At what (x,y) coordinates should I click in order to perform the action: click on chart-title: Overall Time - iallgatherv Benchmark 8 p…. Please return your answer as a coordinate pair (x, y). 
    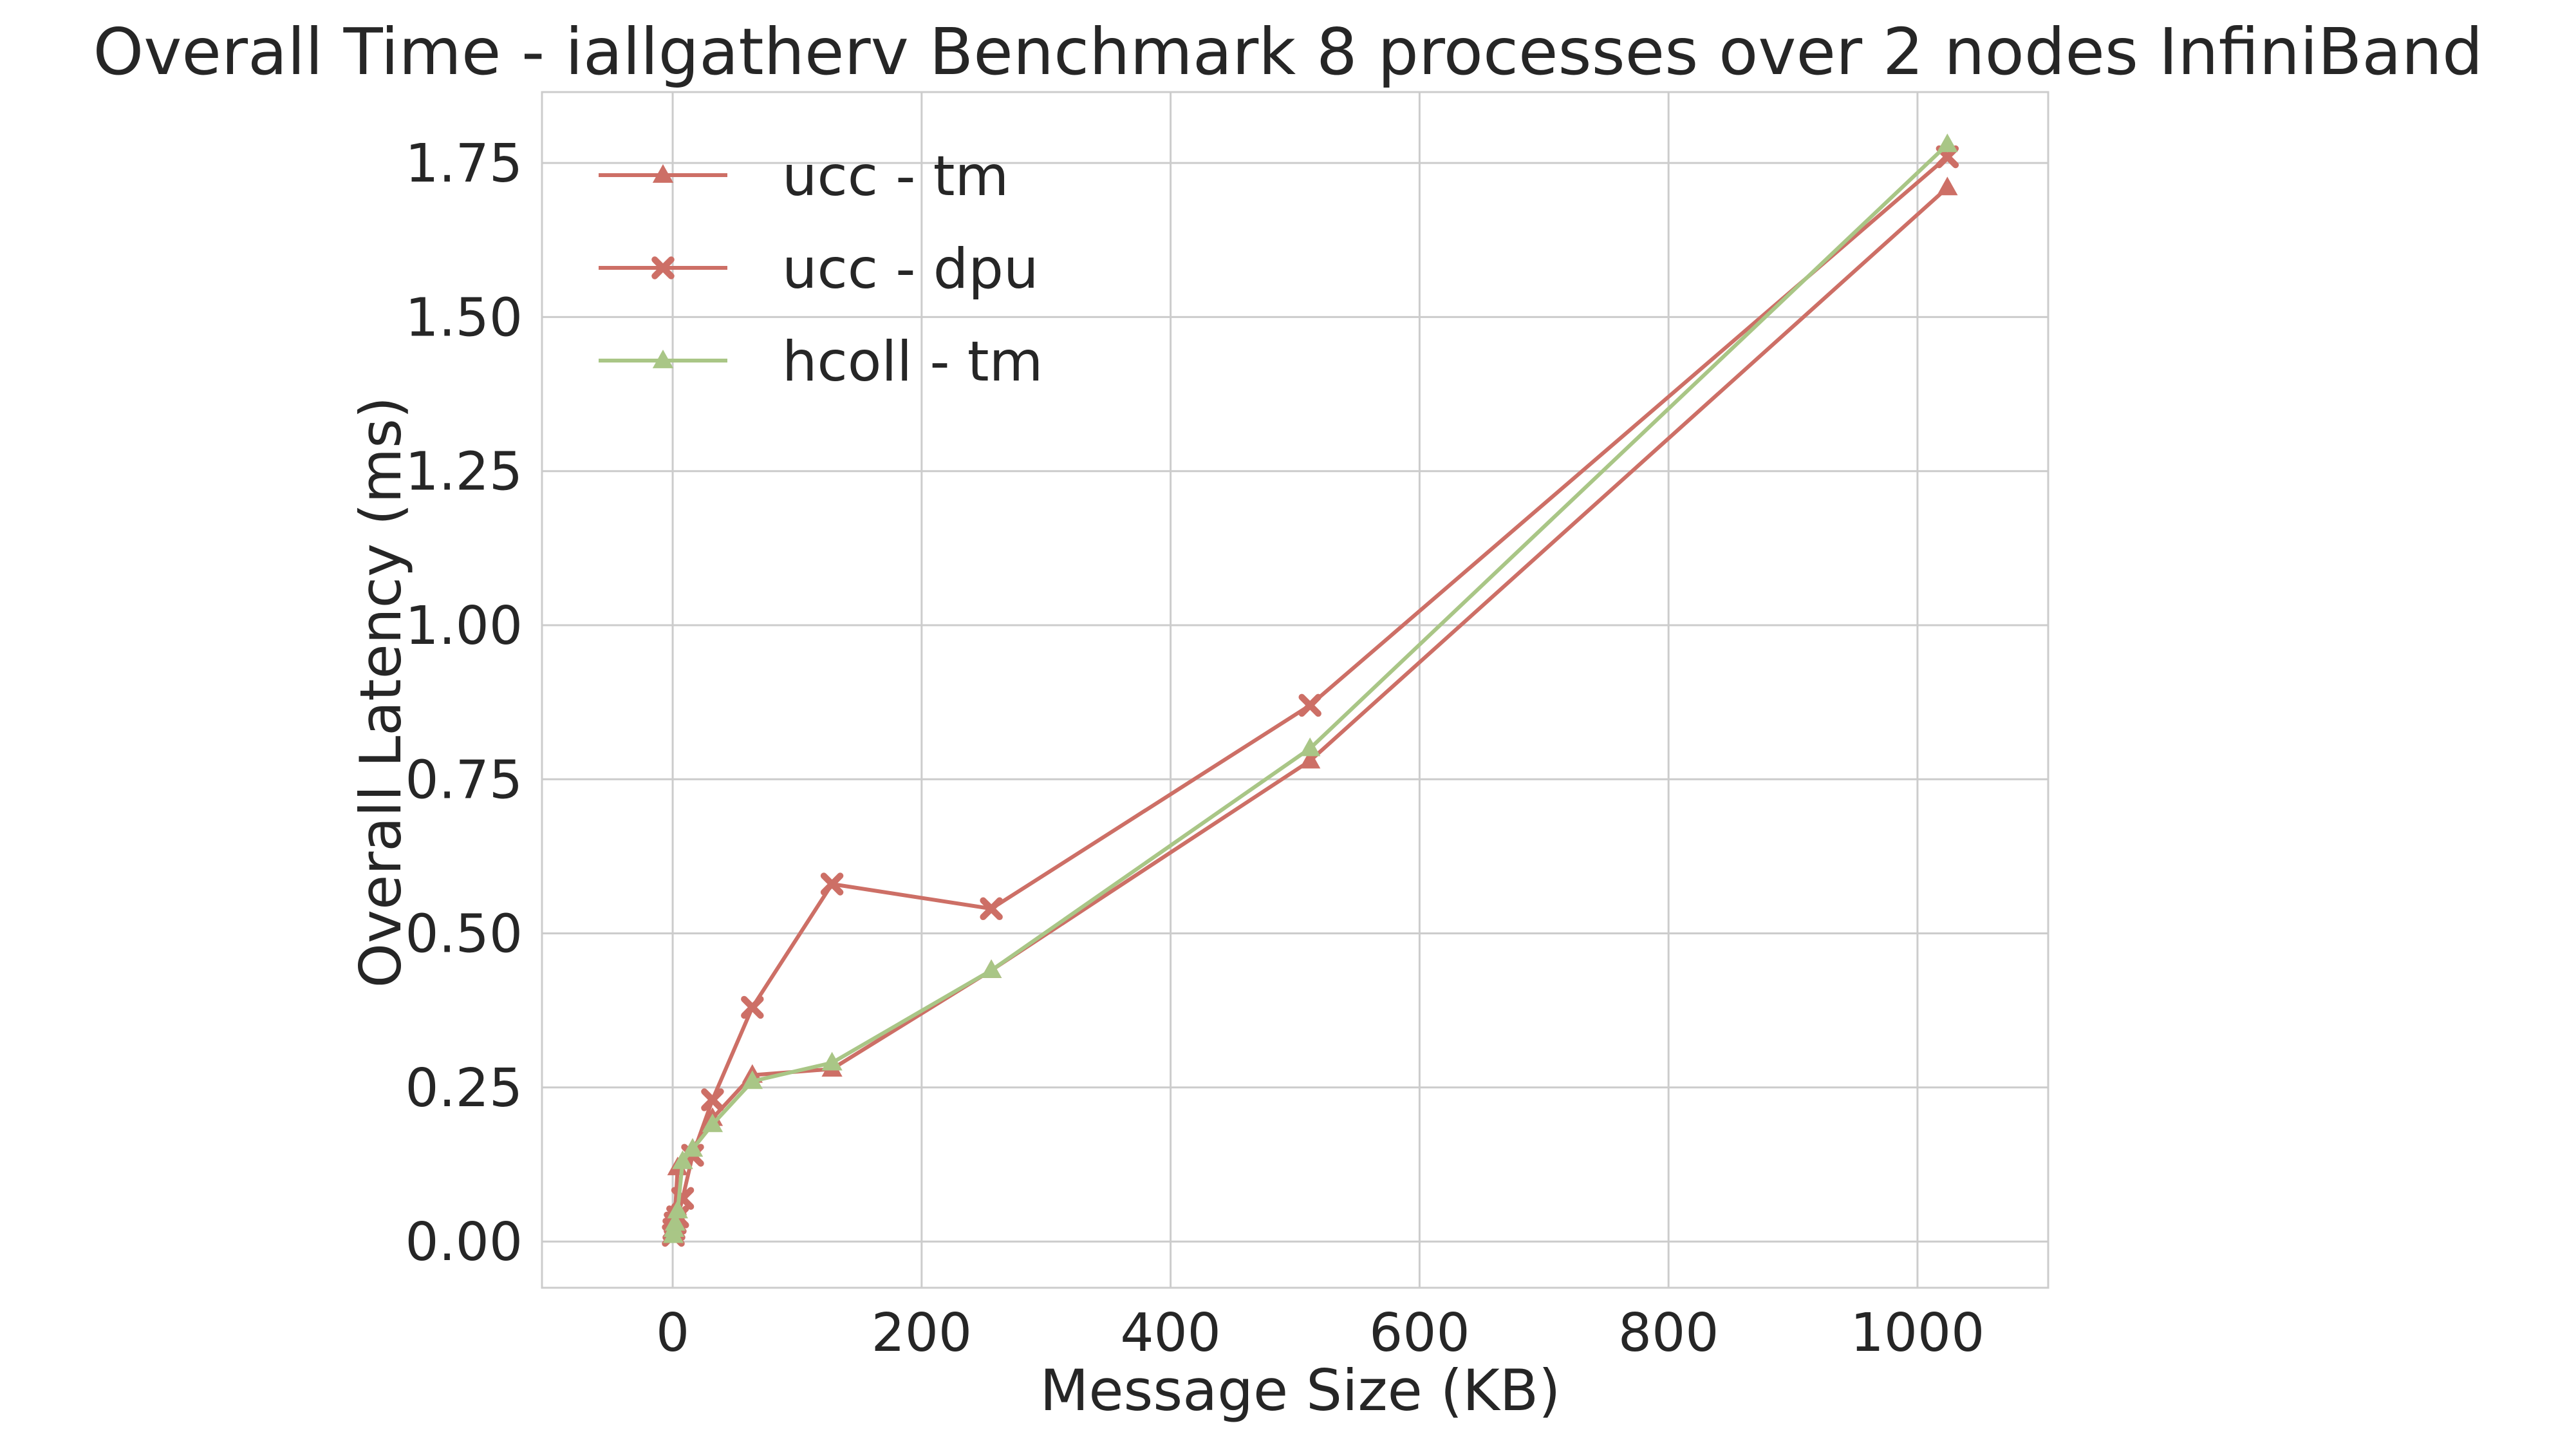
    Looking at the image, I should click on (1288, 51).